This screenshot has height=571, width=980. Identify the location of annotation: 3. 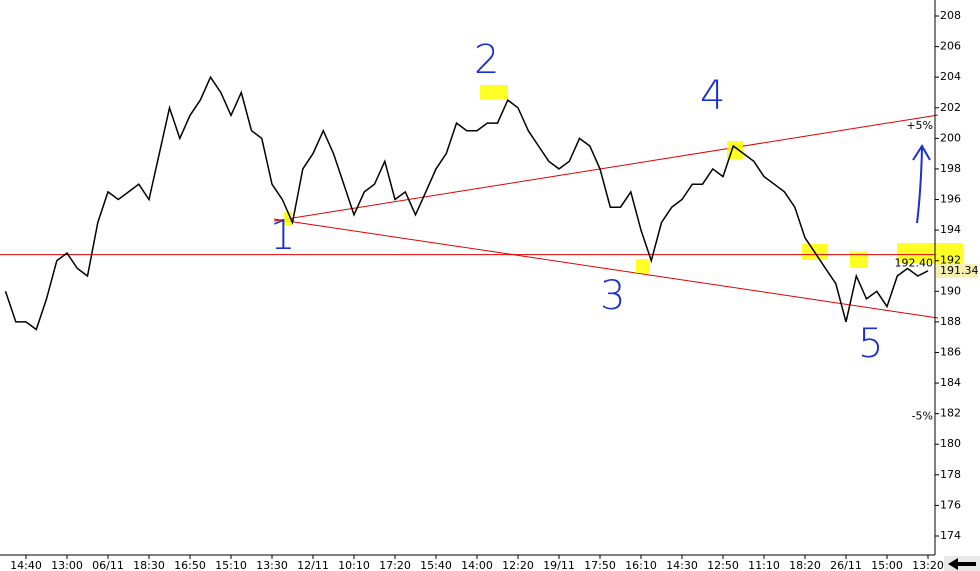
(612, 296).